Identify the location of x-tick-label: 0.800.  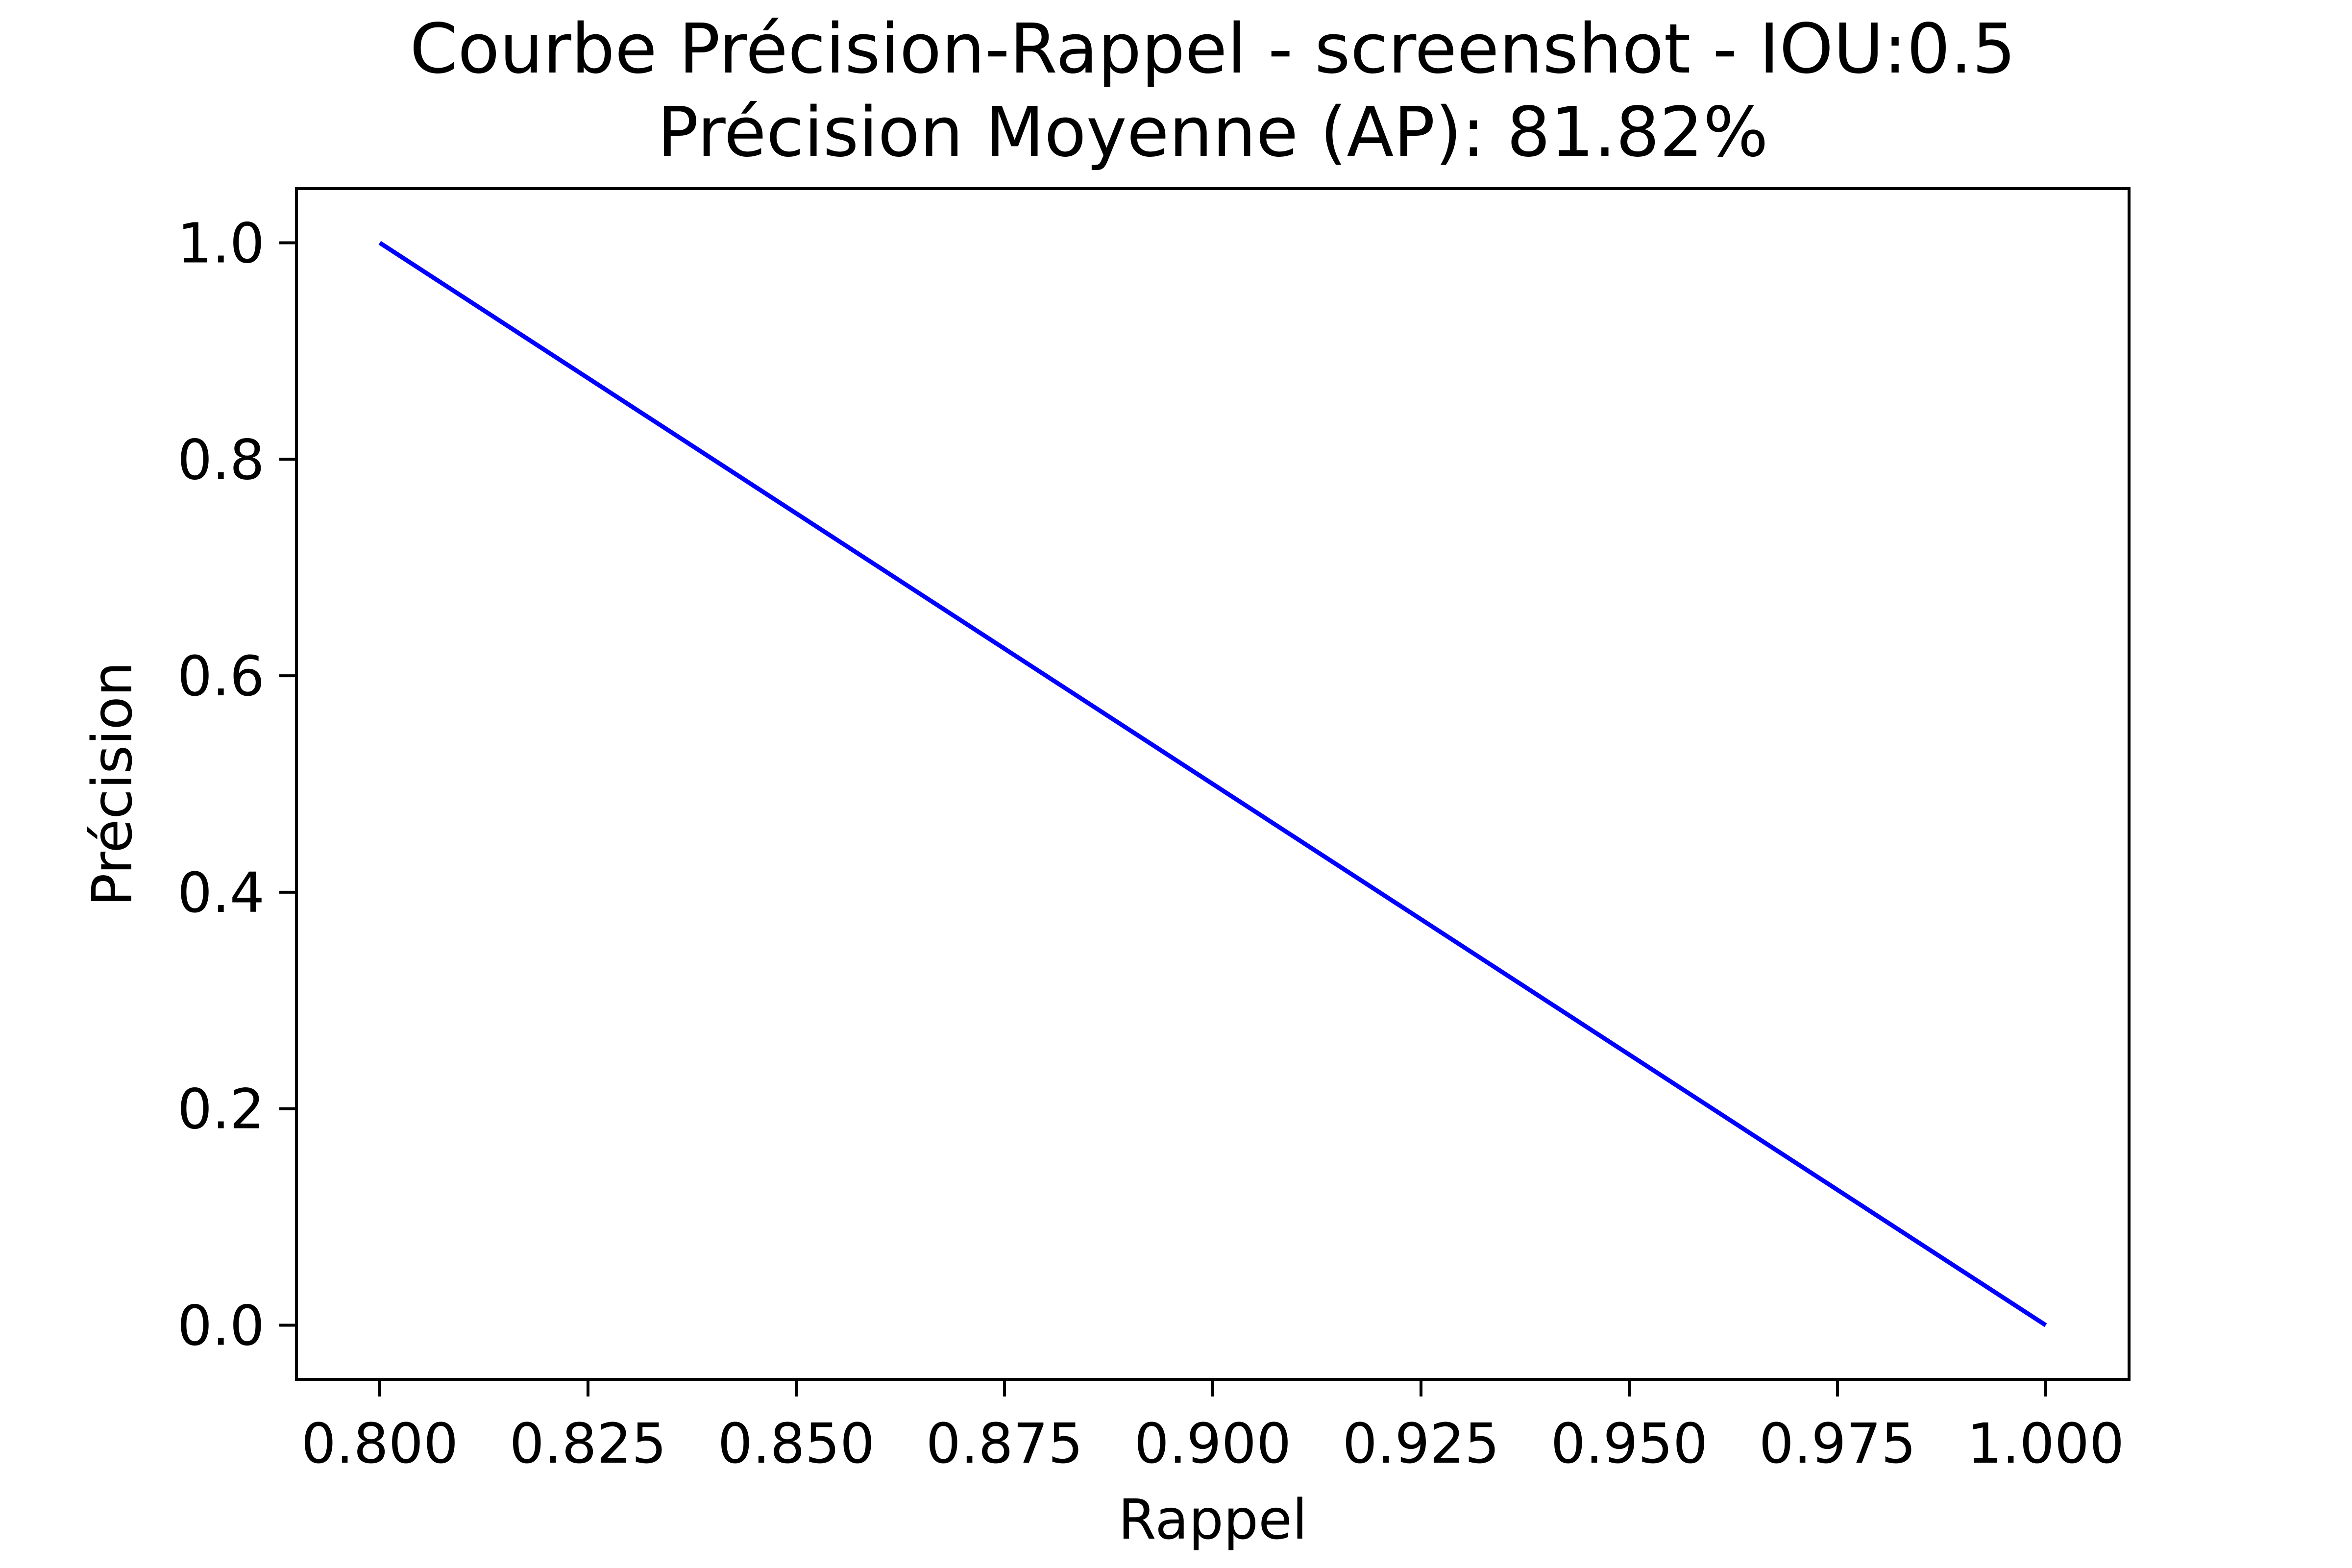
(380, 1444).